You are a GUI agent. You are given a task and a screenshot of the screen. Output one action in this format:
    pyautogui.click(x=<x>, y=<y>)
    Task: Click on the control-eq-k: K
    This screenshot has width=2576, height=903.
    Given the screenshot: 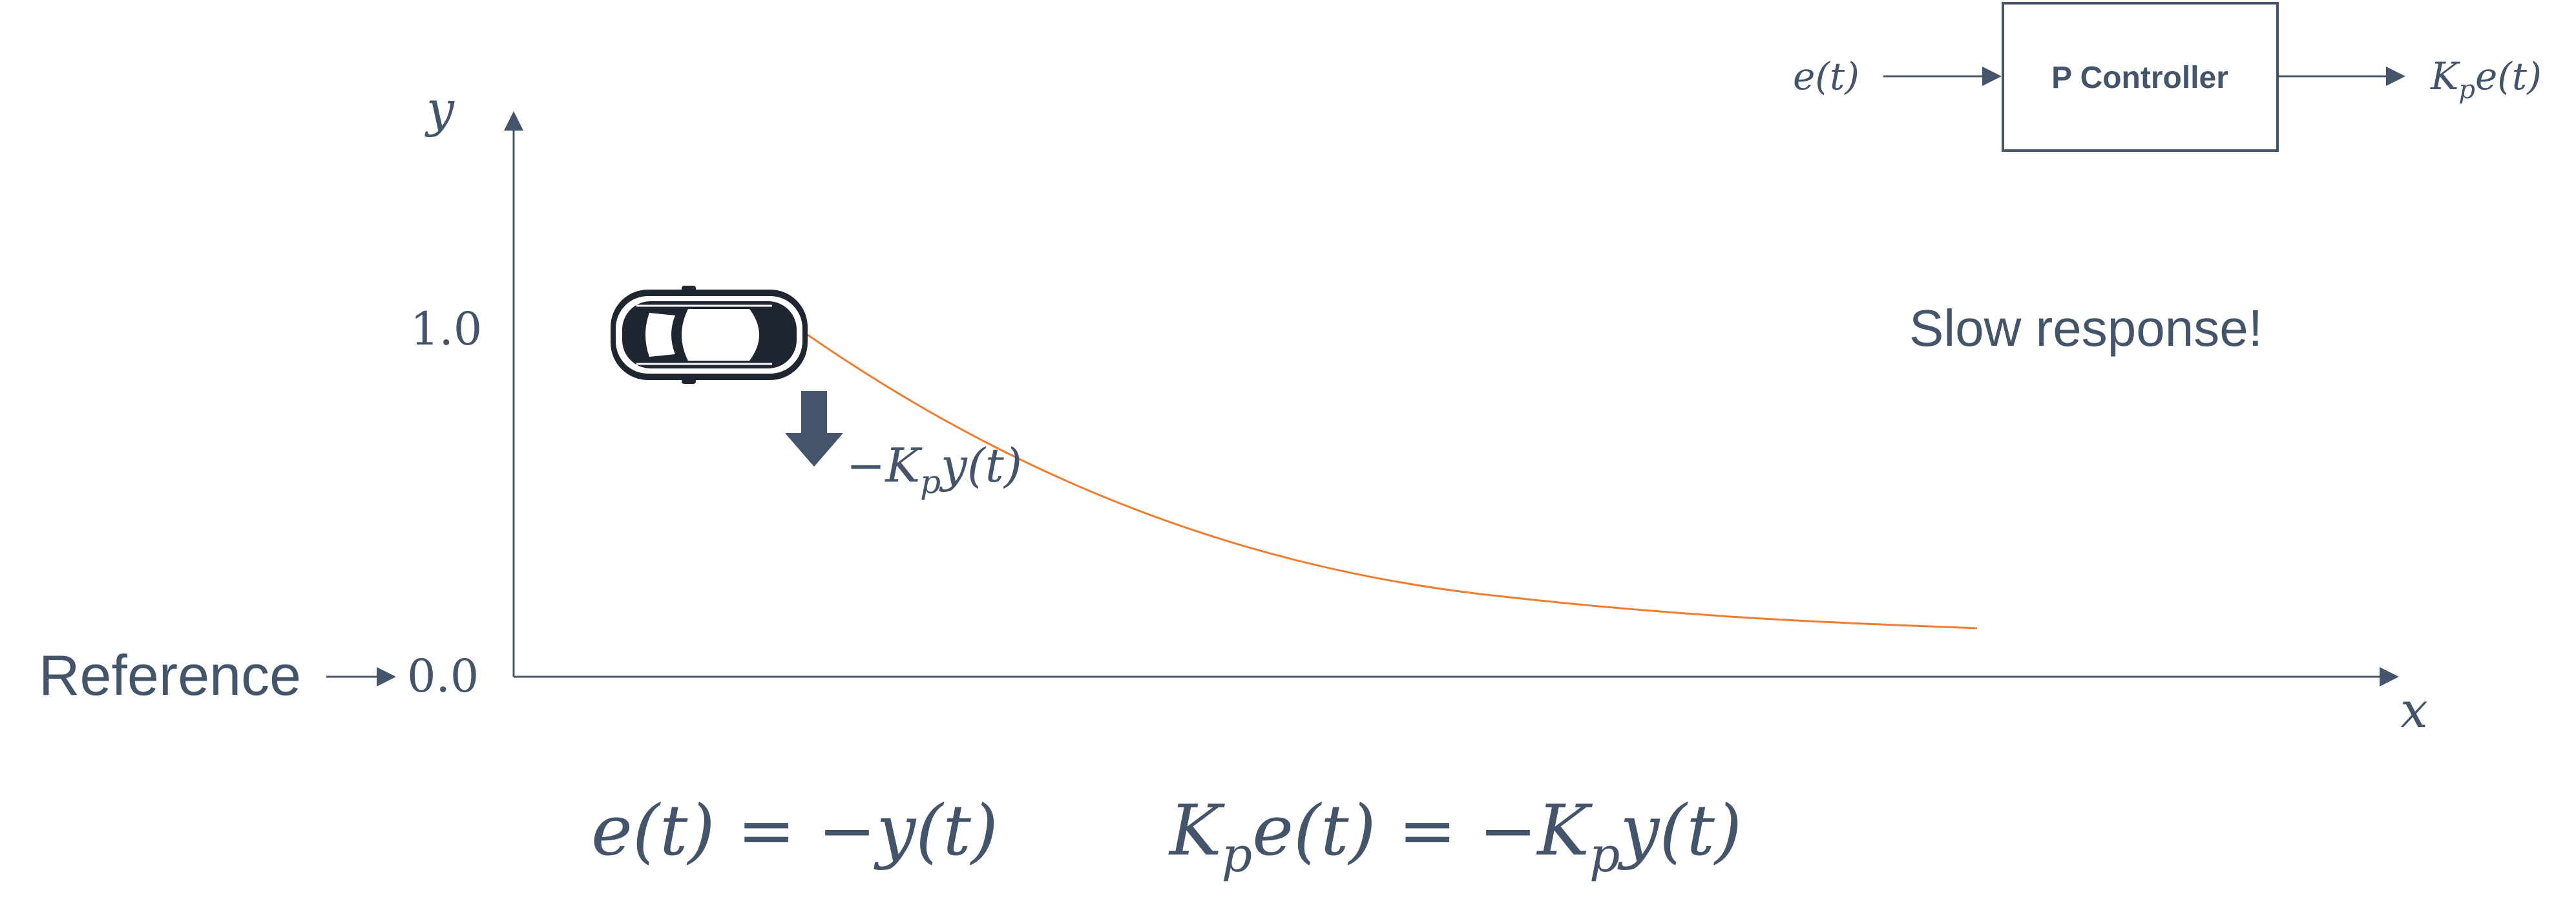 What is the action you would take?
    pyautogui.click(x=1196, y=831)
    